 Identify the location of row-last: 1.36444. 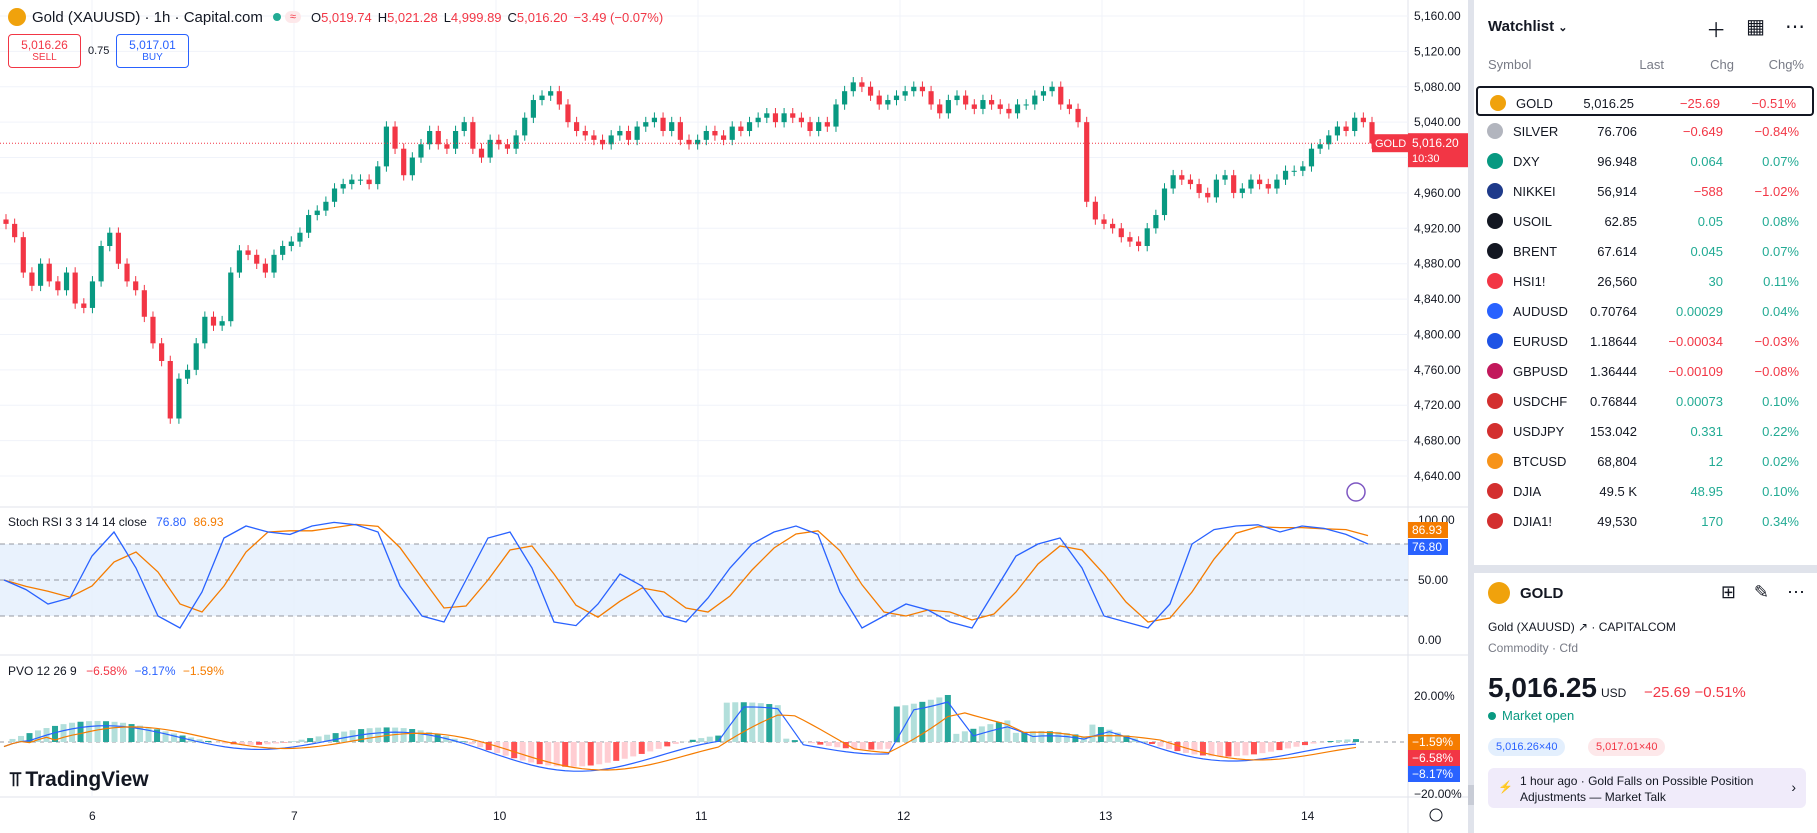
(1613, 371).